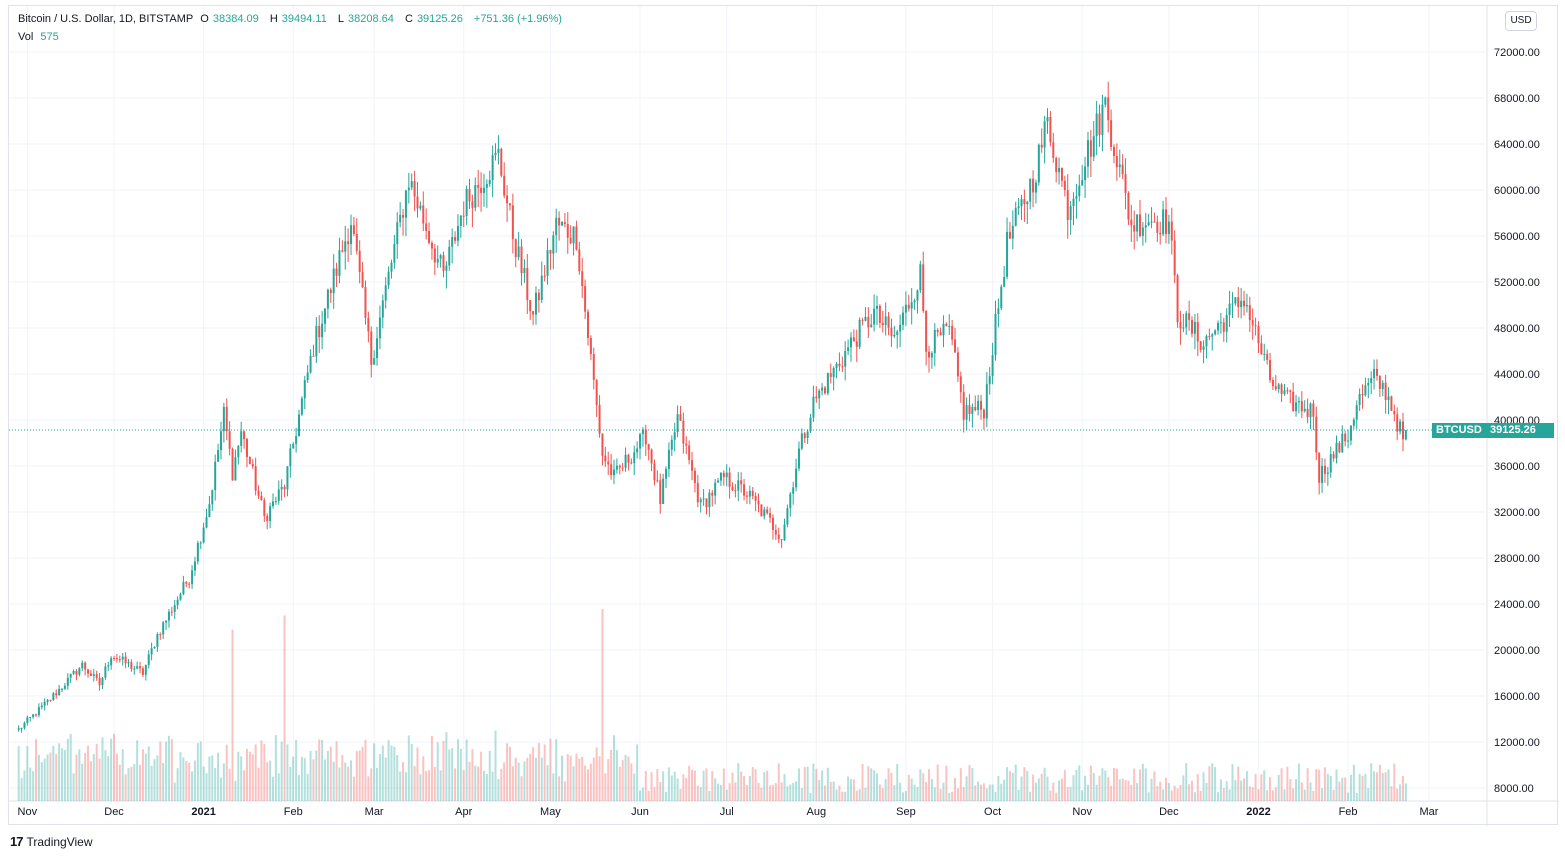 This screenshot has height=860, width=1565. What do you see at coordinates (293, 812) in the screenshot?
I see `time-tick-label: Feb` at bounding box center [293, 812].